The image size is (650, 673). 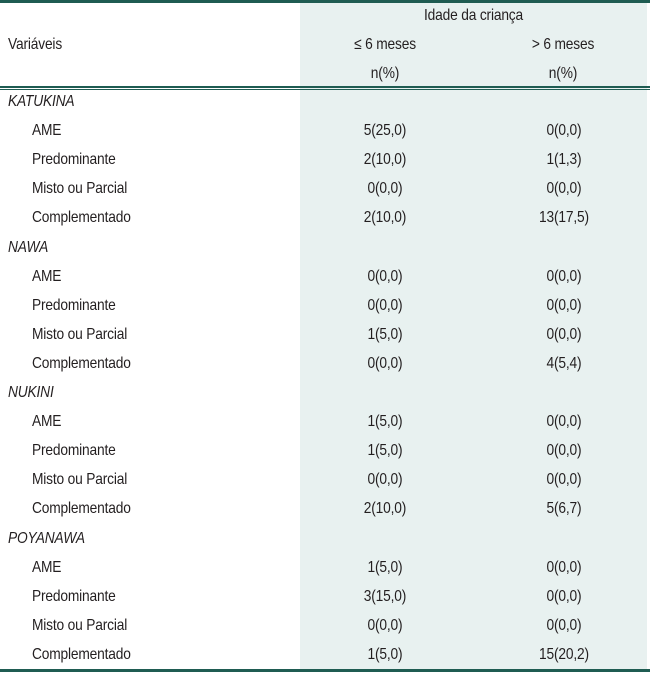 What do you see at coordinates (46, 538) in the screenshot?
I see `group-label: POYANAWA` at bounding box center [46, 538].